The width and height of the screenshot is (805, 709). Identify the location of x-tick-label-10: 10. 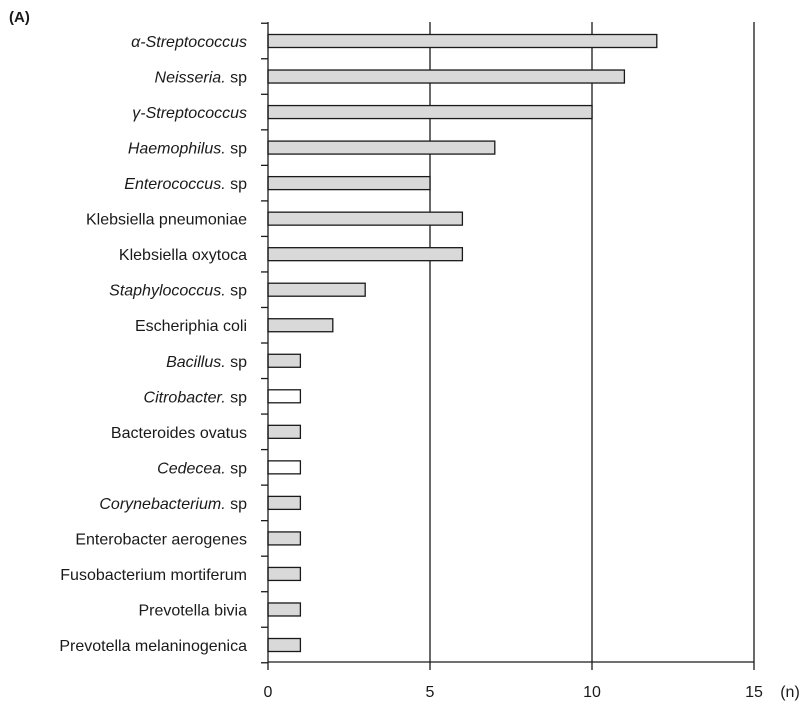
(592, 692).